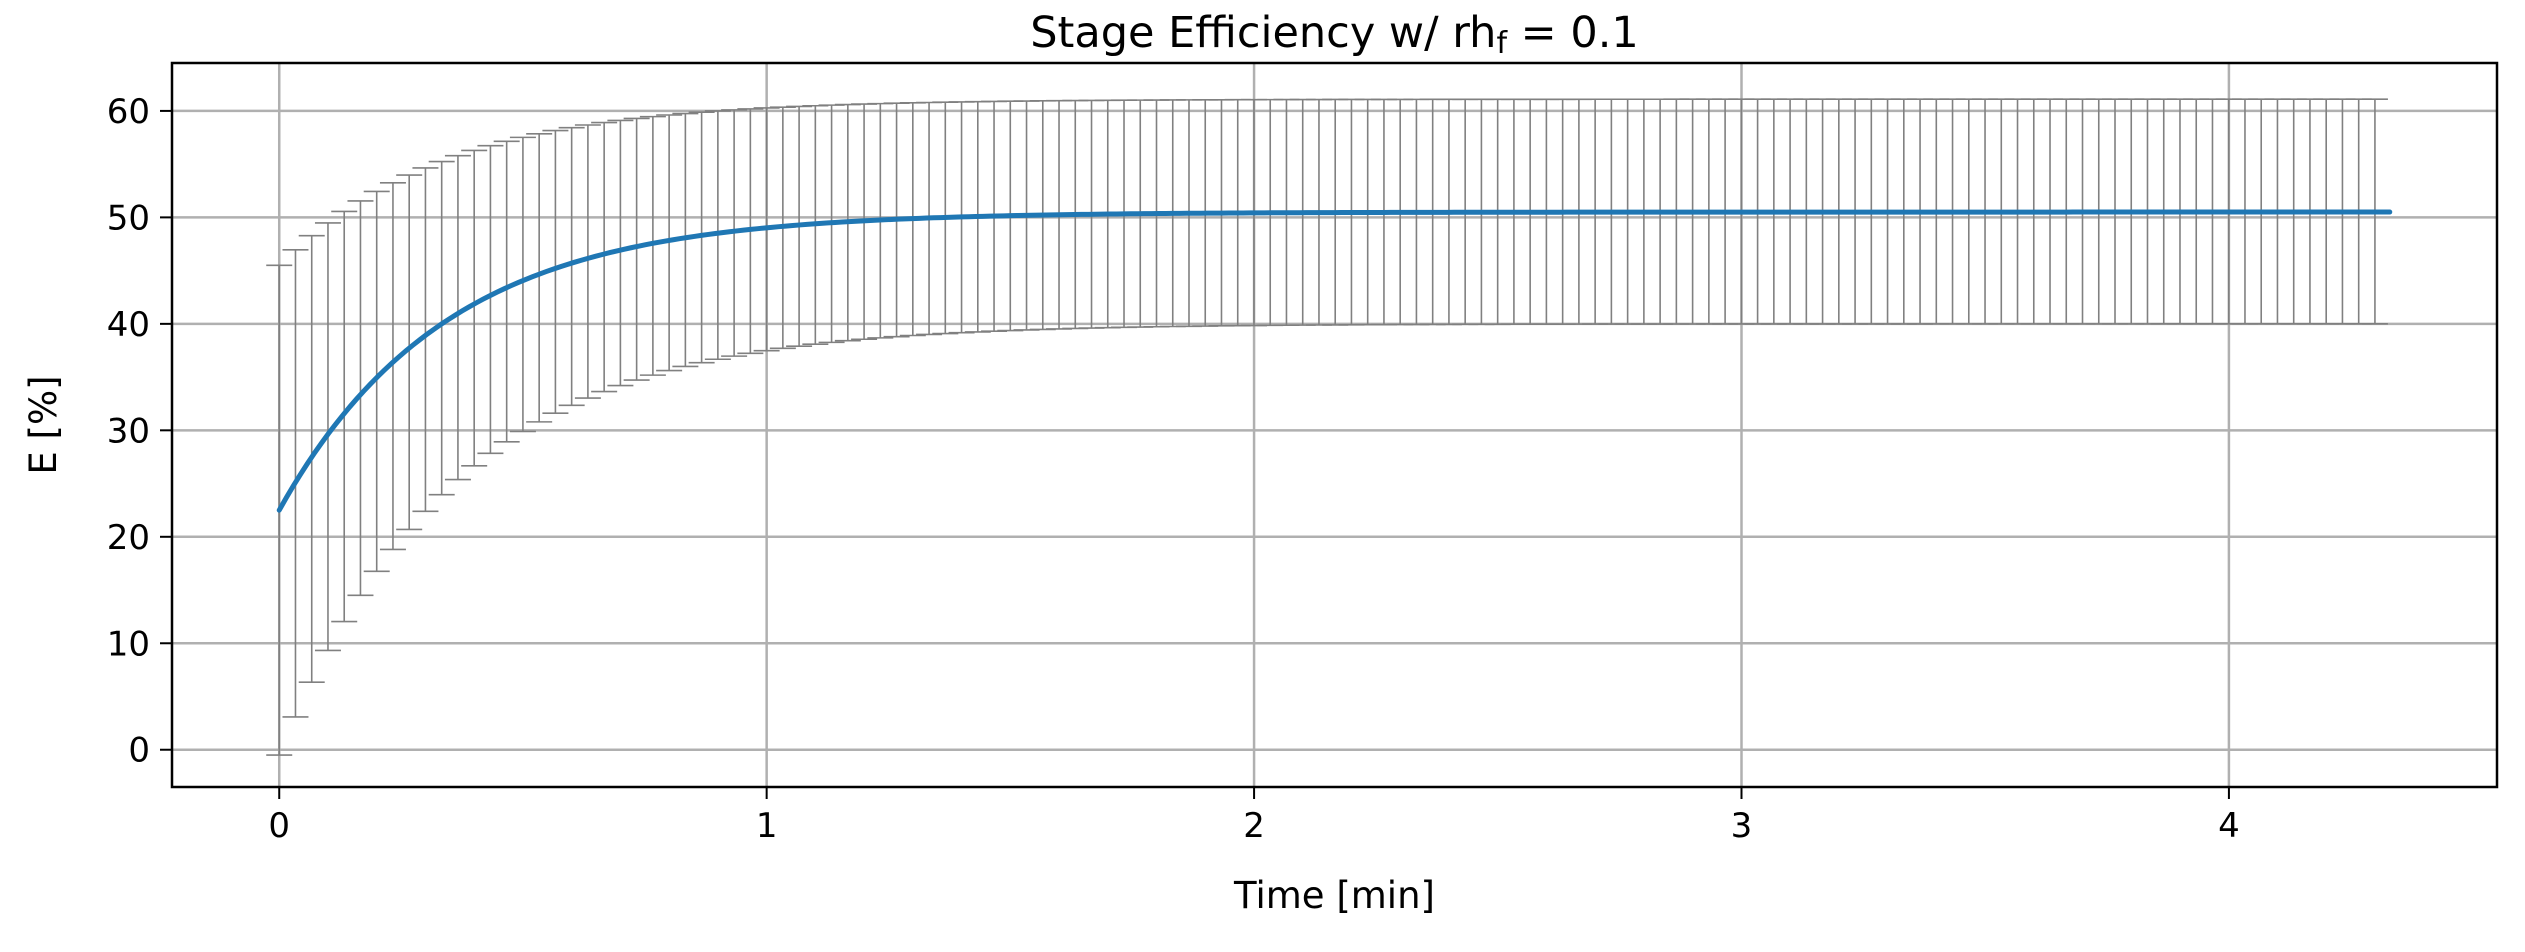 The image size is (2525, 952). What do you see at coordinates (128, 218) in the screenshot?
I see `y-tick-label: 50` at bounding box center [128, 218].